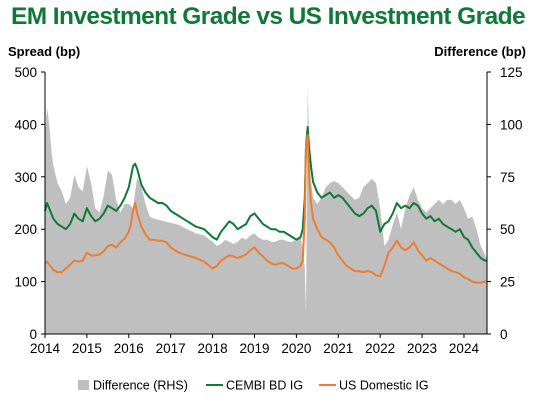 The height and width of the screenshot is (405, 537). What do you see at coordinates (296, 348) in the screenshot?
I see `x-tick-label: 2020` at bounding box center [296, 348].